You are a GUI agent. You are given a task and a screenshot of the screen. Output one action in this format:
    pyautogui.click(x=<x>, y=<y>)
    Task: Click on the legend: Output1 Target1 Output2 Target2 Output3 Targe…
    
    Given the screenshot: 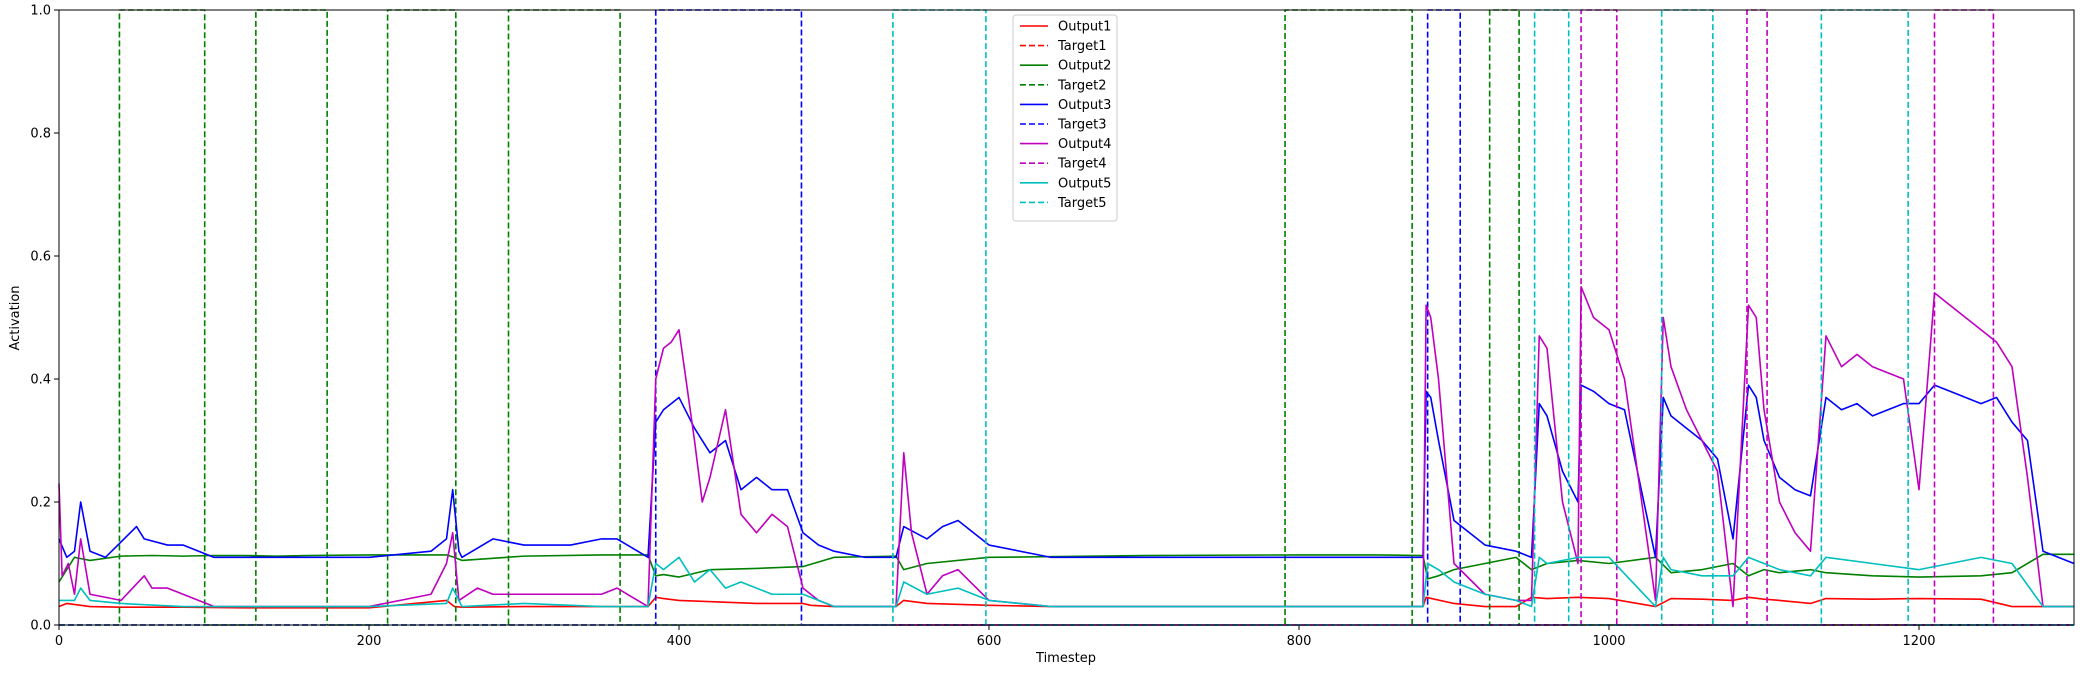 What is the action you would take?
    pyautogui.click(x=1065, y=118)
    